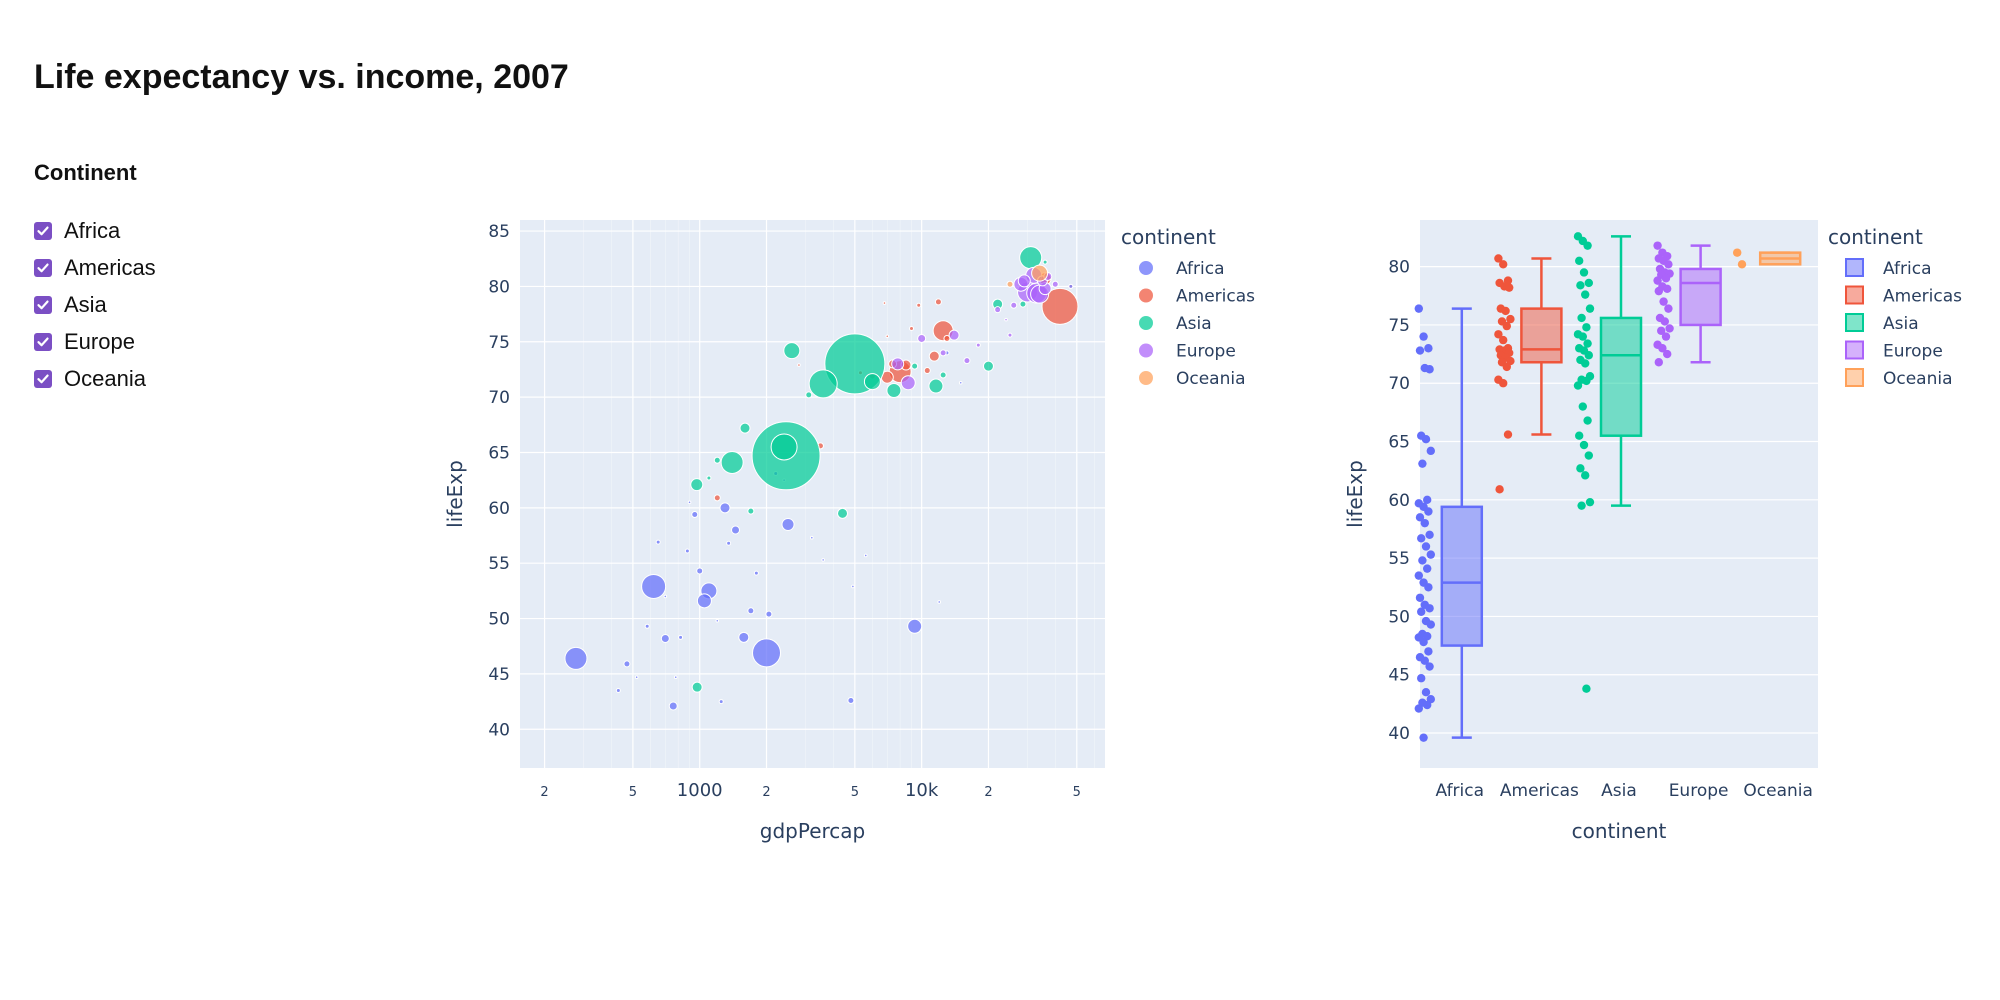 The width and height of the screenshot is (2000, 1000). Describe the element at coordinates (43, 230) in the screenshot. I see `checkbox-checked-icon` at that location.